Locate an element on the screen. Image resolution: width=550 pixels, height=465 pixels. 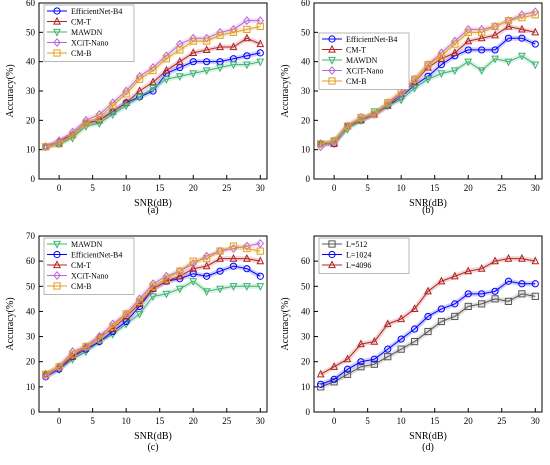
panel-caption: (b) is located at coordinates (428, 210).